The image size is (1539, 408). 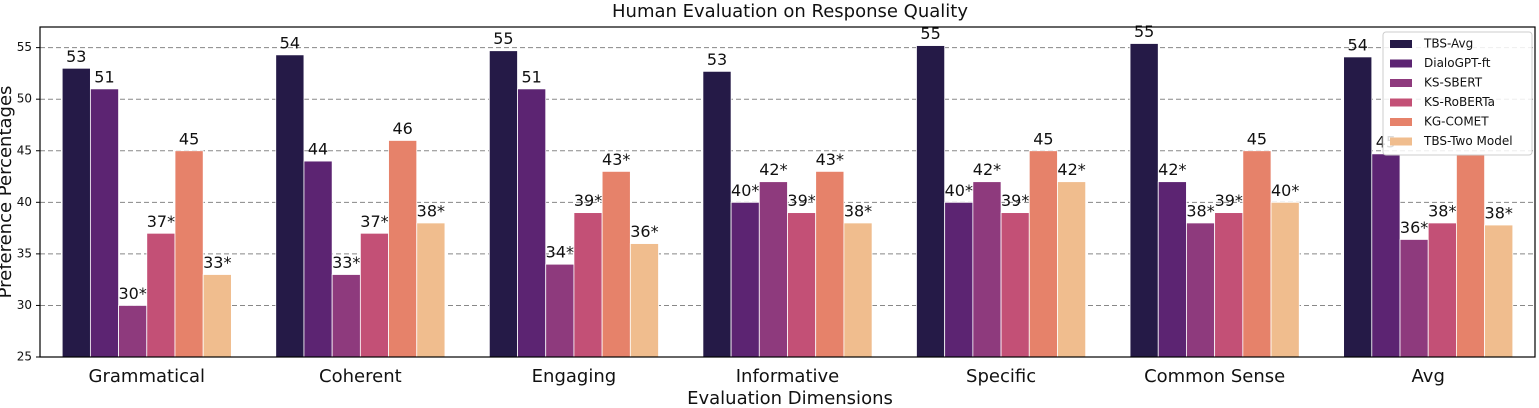 I want to click on x-tick-label: Grammatical, so click(x=147, y=376).